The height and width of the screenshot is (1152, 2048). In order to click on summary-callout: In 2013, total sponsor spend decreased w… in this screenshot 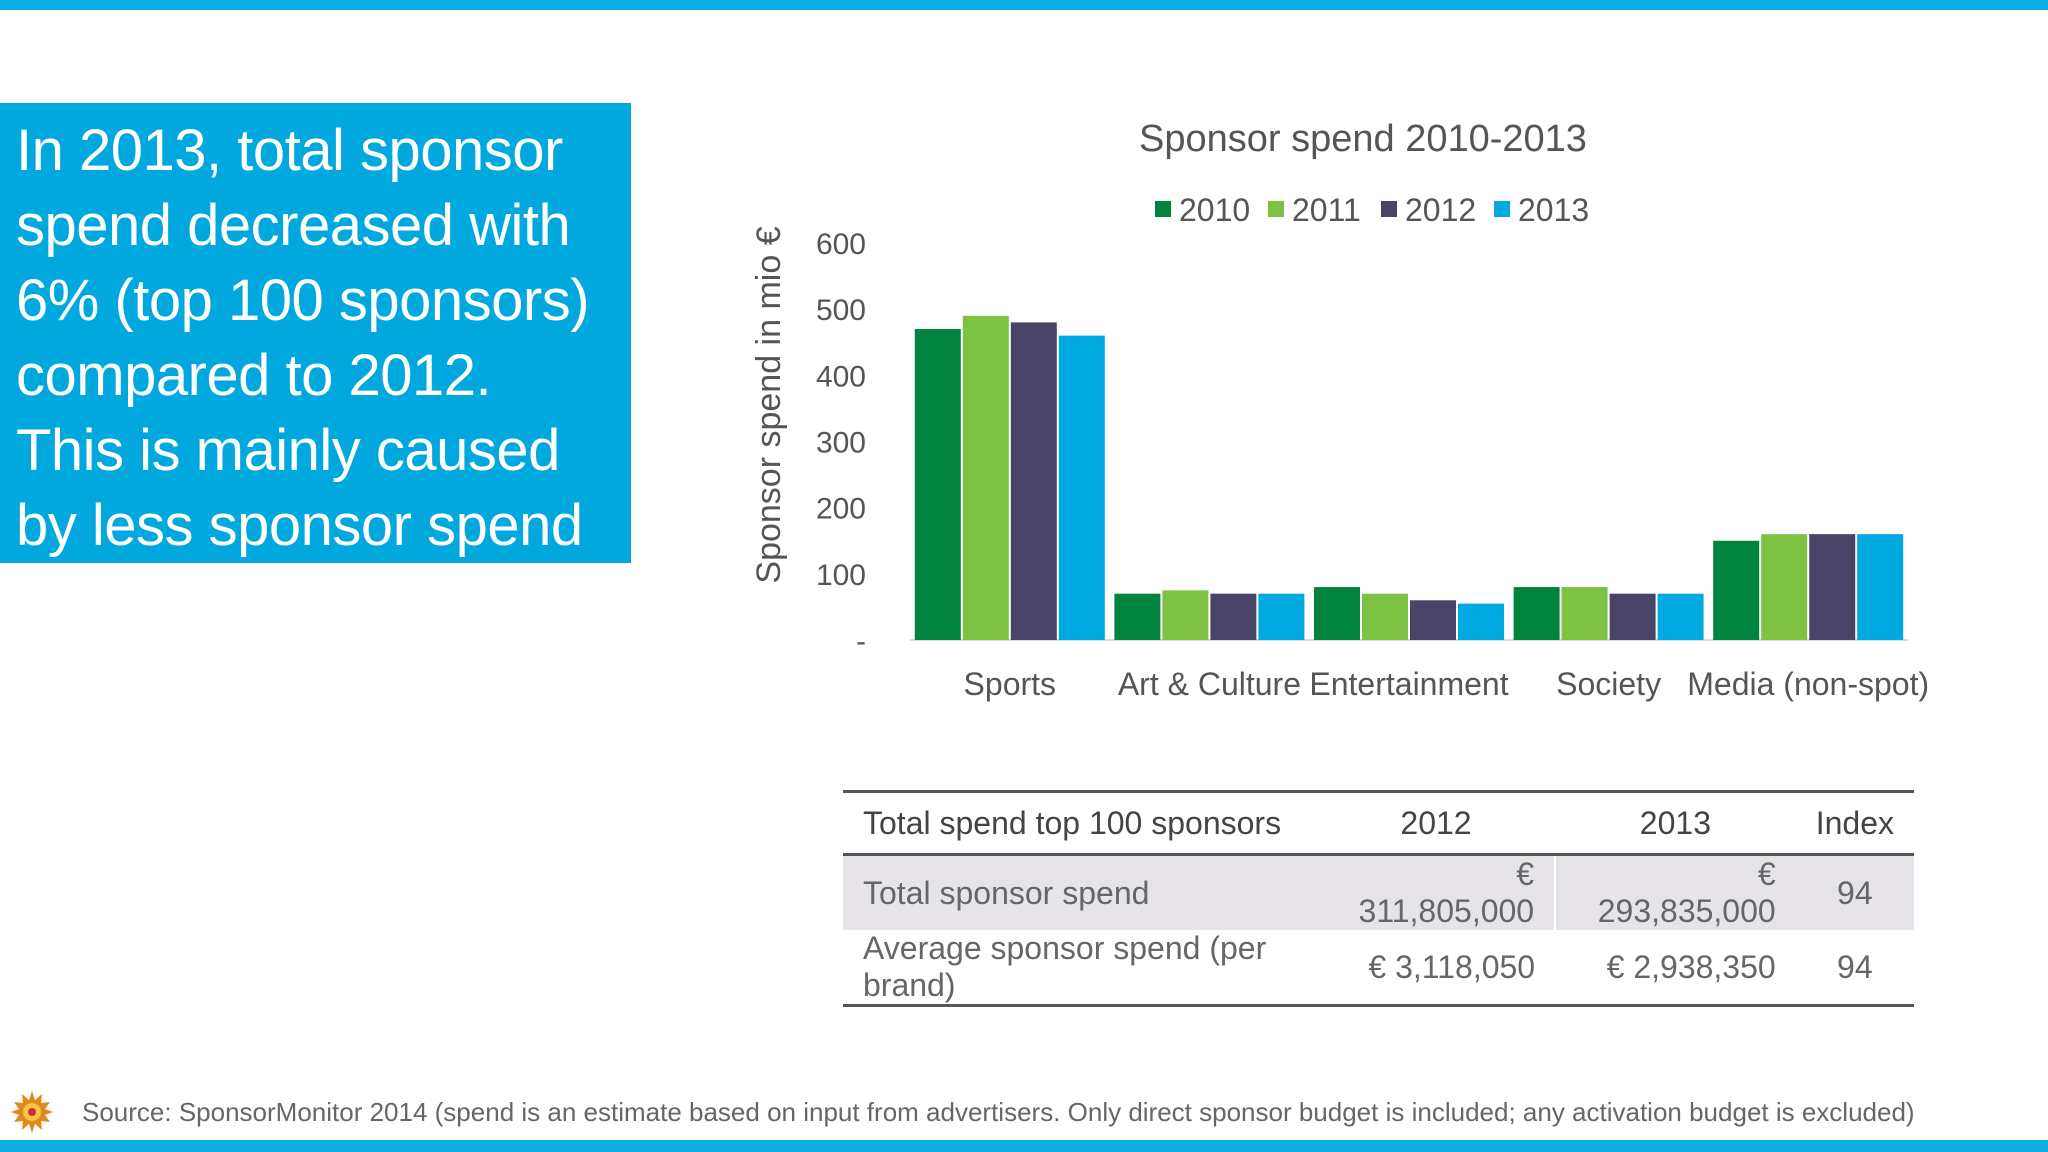, I will do `click(315, 368)`.